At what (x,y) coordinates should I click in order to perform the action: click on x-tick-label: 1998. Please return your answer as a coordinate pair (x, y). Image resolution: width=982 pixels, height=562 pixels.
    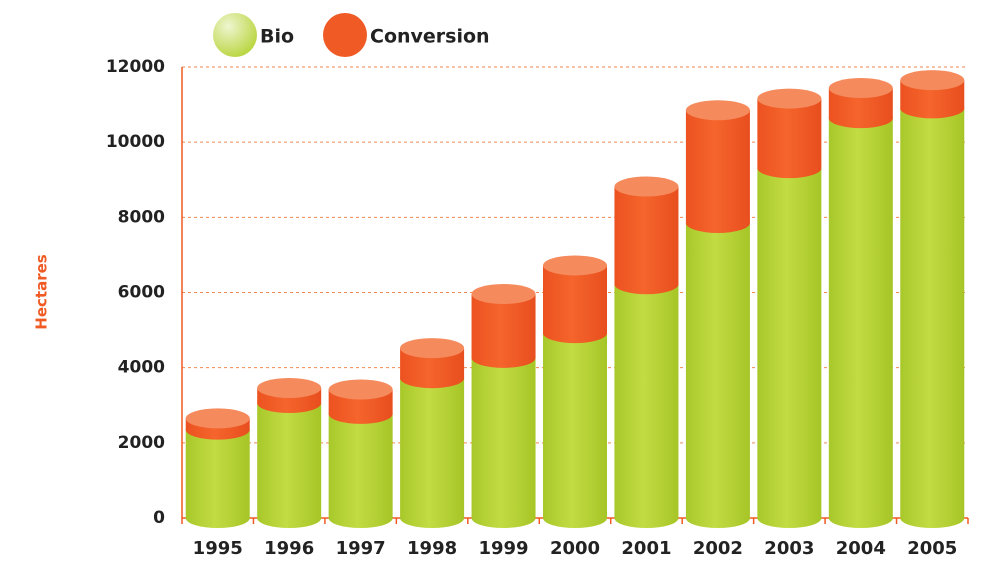
    Looking at the image, I should click on (432, 548).